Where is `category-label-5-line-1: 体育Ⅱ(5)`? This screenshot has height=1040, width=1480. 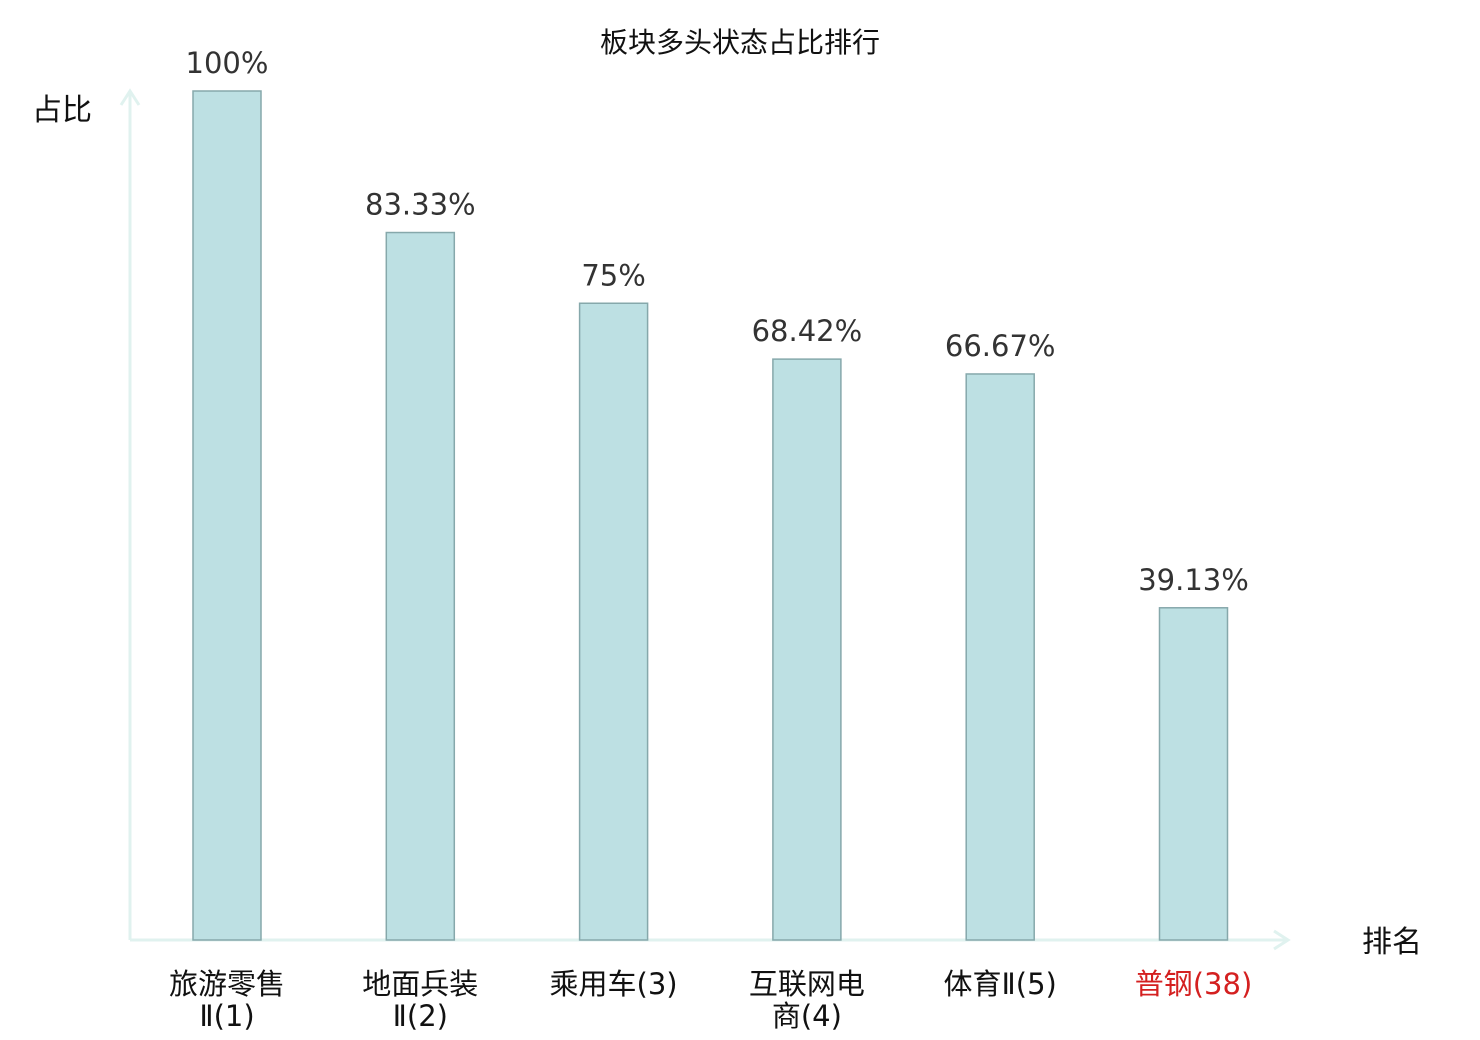 category-label-5-line-1: 体育Ⅱ(5) is located at coordinates (1000, 984).